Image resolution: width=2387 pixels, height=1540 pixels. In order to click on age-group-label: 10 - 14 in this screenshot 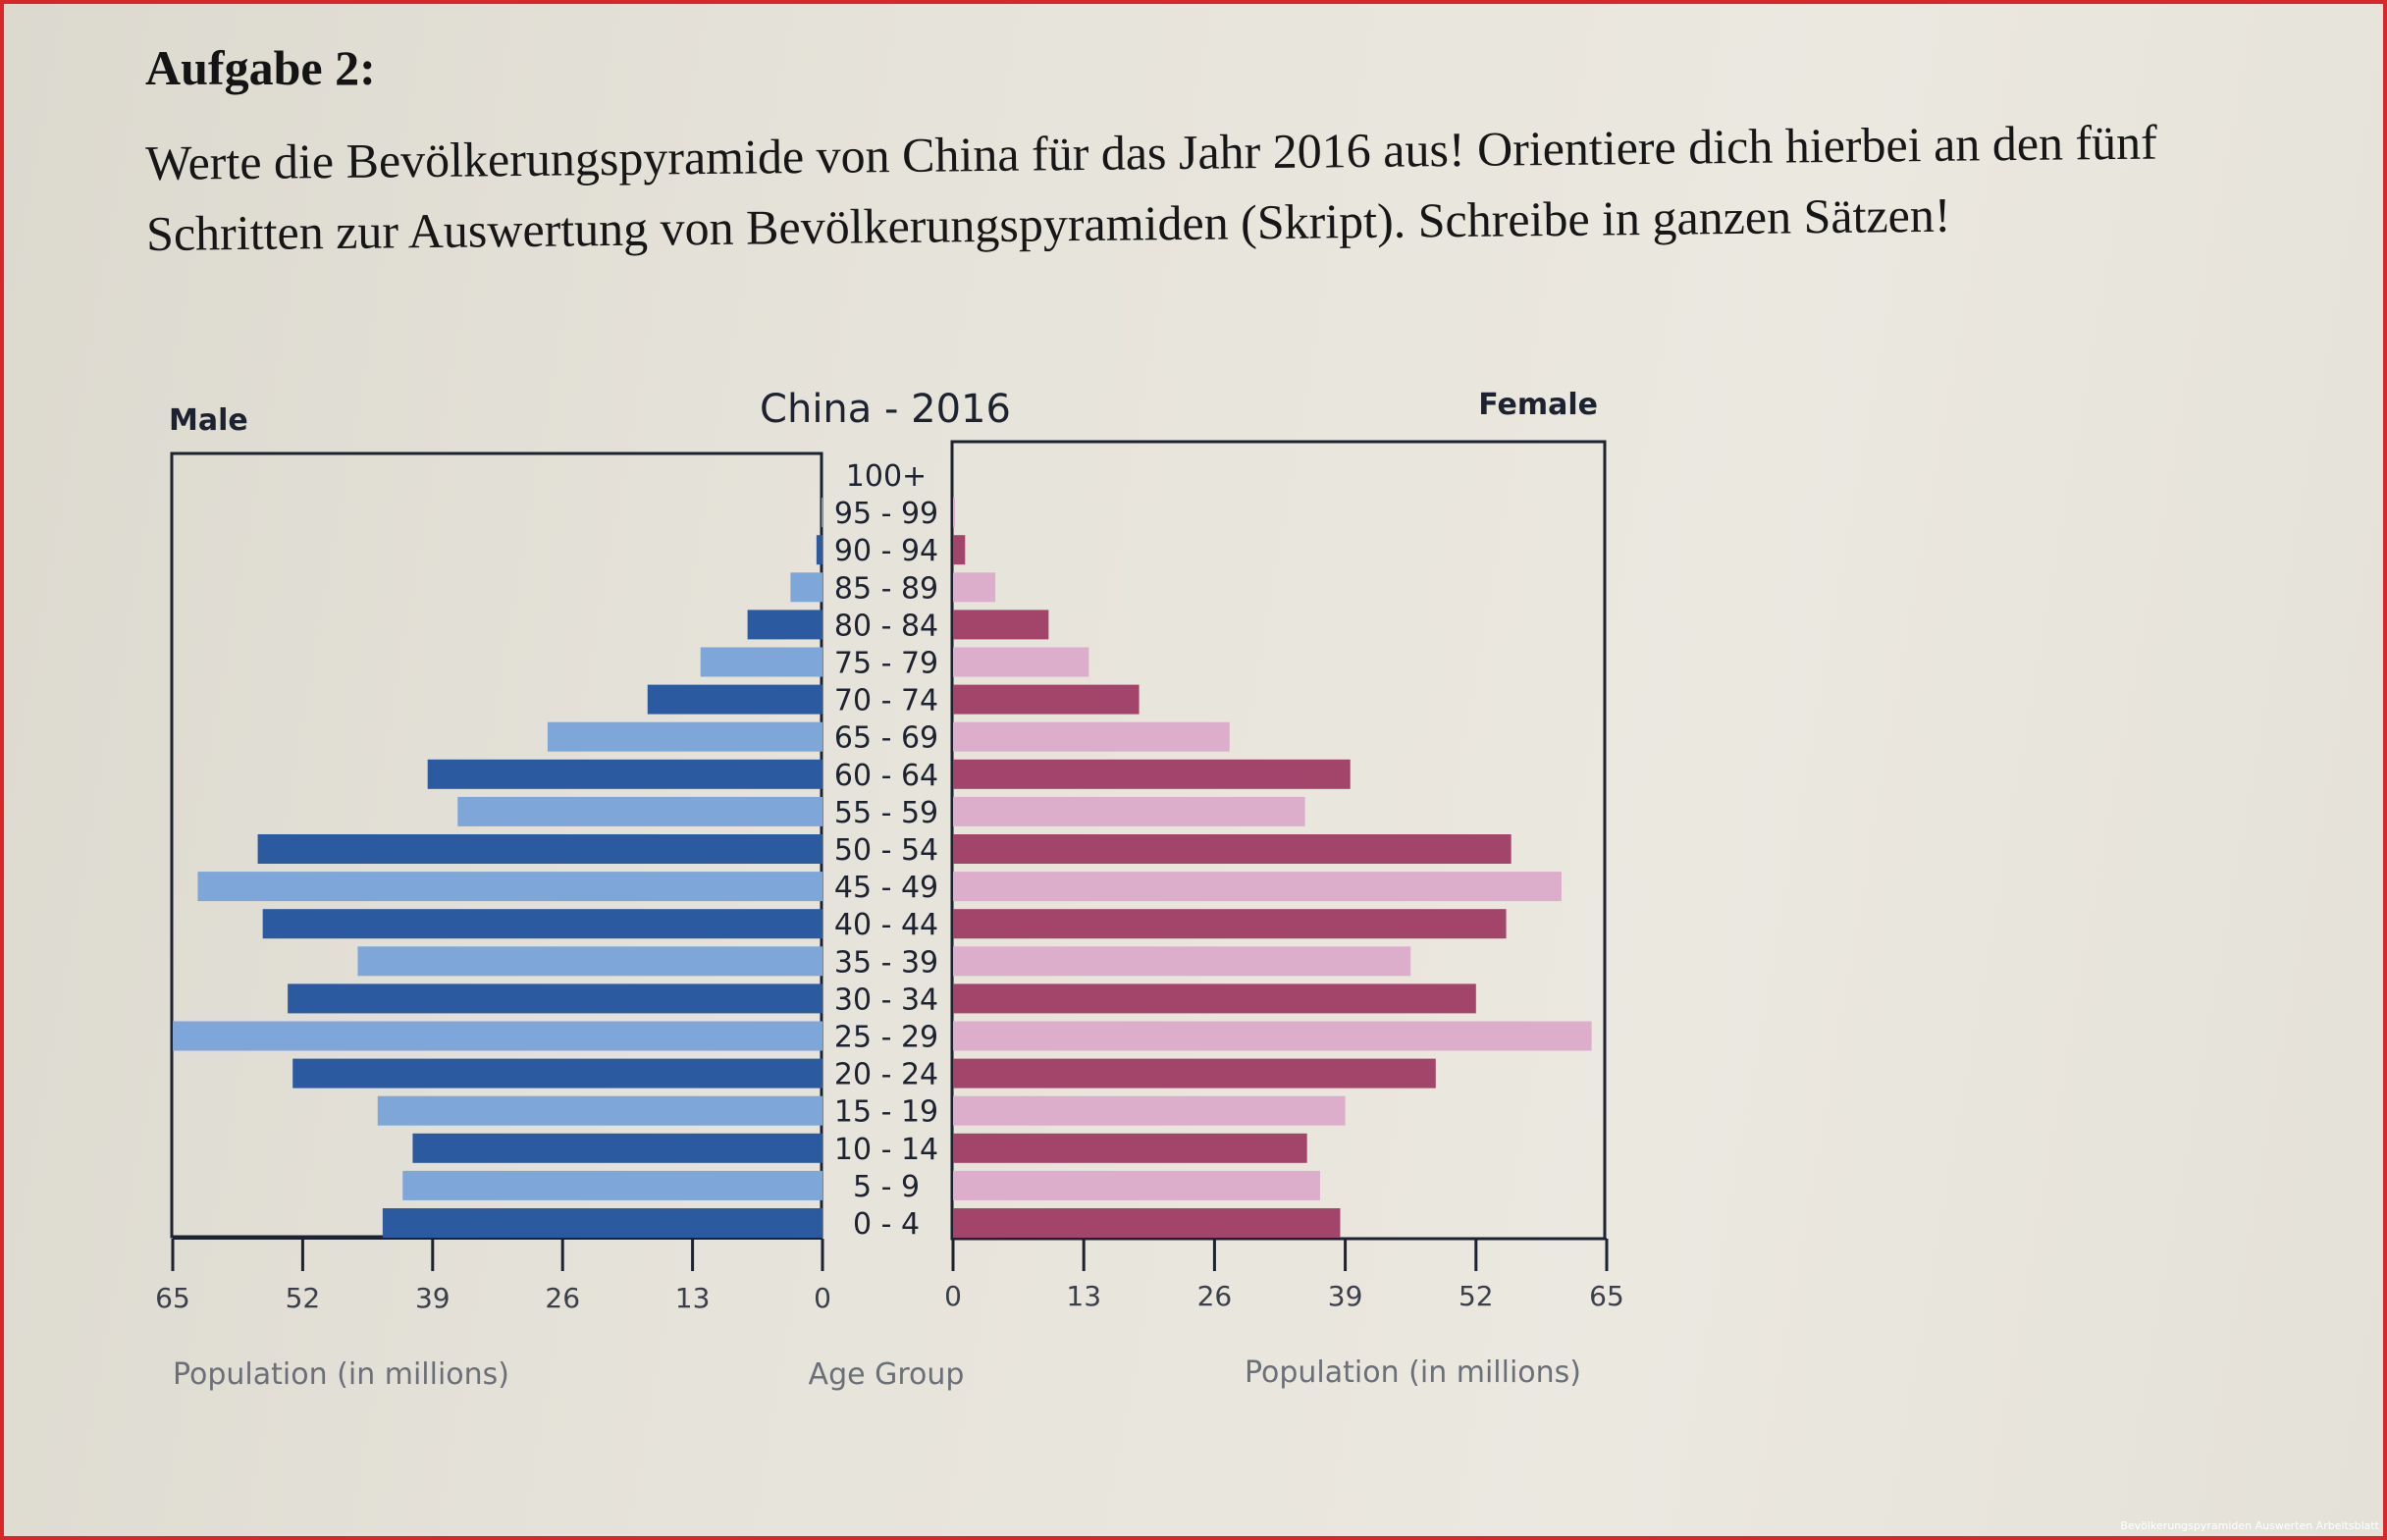, I will do `click(886, 1150)`.